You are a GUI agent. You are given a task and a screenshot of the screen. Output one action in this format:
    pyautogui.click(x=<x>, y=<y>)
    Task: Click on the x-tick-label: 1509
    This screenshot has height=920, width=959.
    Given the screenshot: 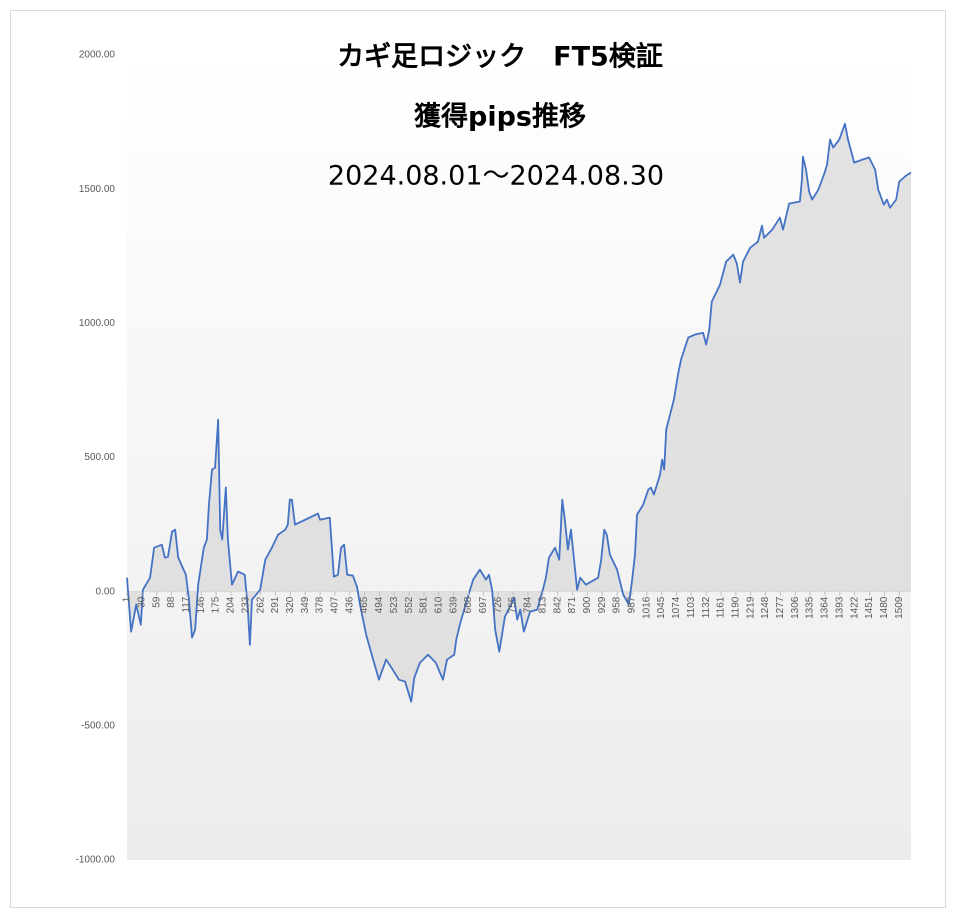 What is the action you would take?
    pyautogui.click(x=899, y=607)
    